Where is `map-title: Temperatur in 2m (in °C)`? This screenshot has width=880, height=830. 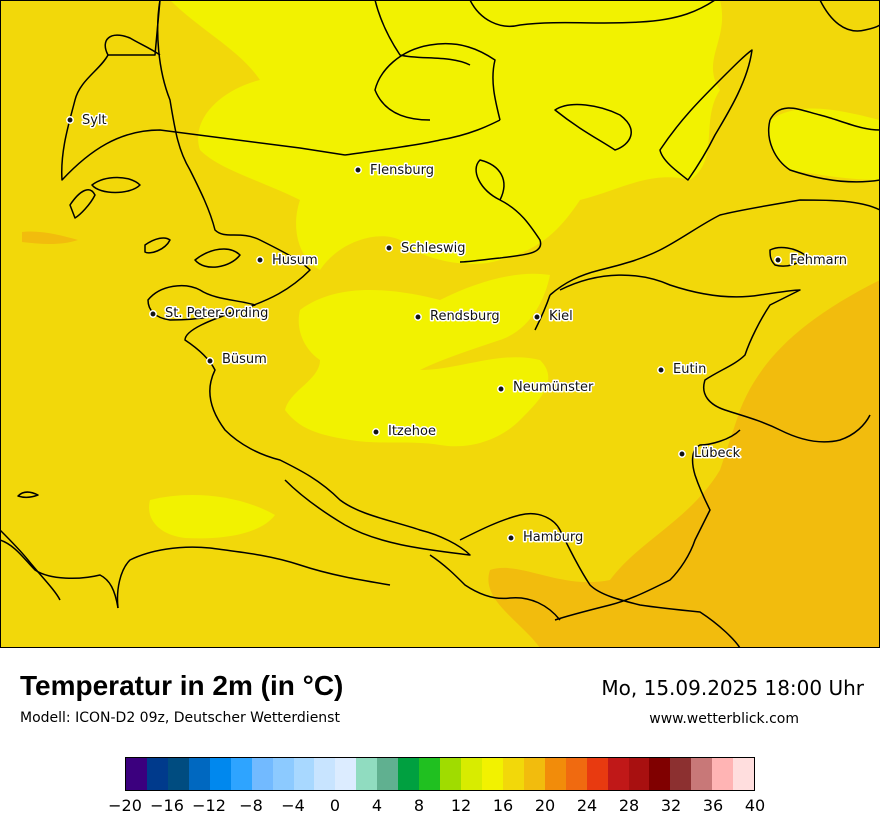 map-title: Temperatur in 2m (in °C) is located at coordinates (182, 685).